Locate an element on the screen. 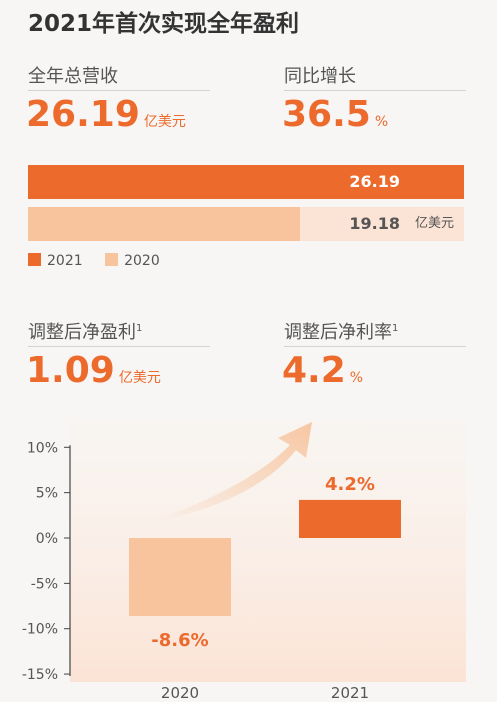 Image resolution: width=497 pixels, height=702 pixels. adj-net-margin-footnote: 1 is located at coordinates (395, 328).